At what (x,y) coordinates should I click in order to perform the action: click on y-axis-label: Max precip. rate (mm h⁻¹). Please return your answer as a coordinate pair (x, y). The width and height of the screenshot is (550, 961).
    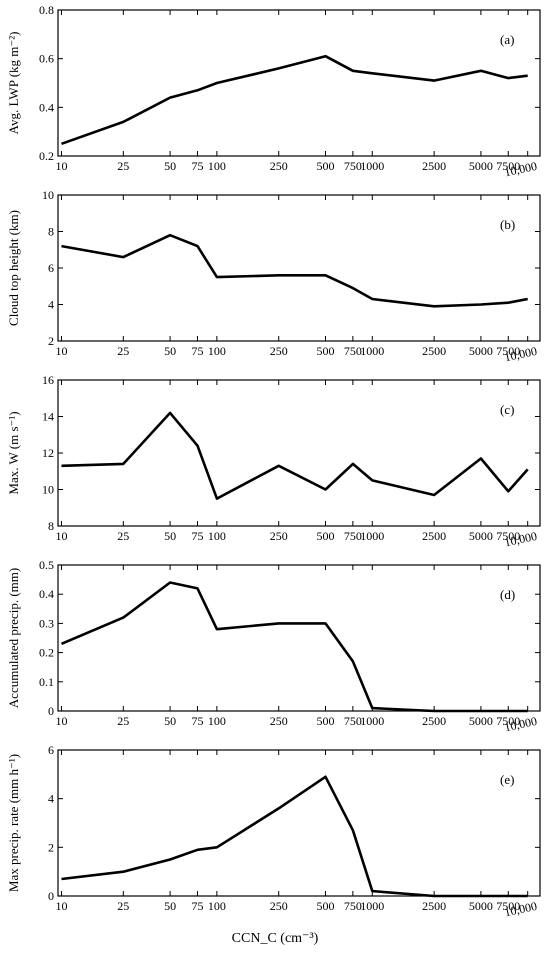
    Looking at the image, I should click on (13, 823).